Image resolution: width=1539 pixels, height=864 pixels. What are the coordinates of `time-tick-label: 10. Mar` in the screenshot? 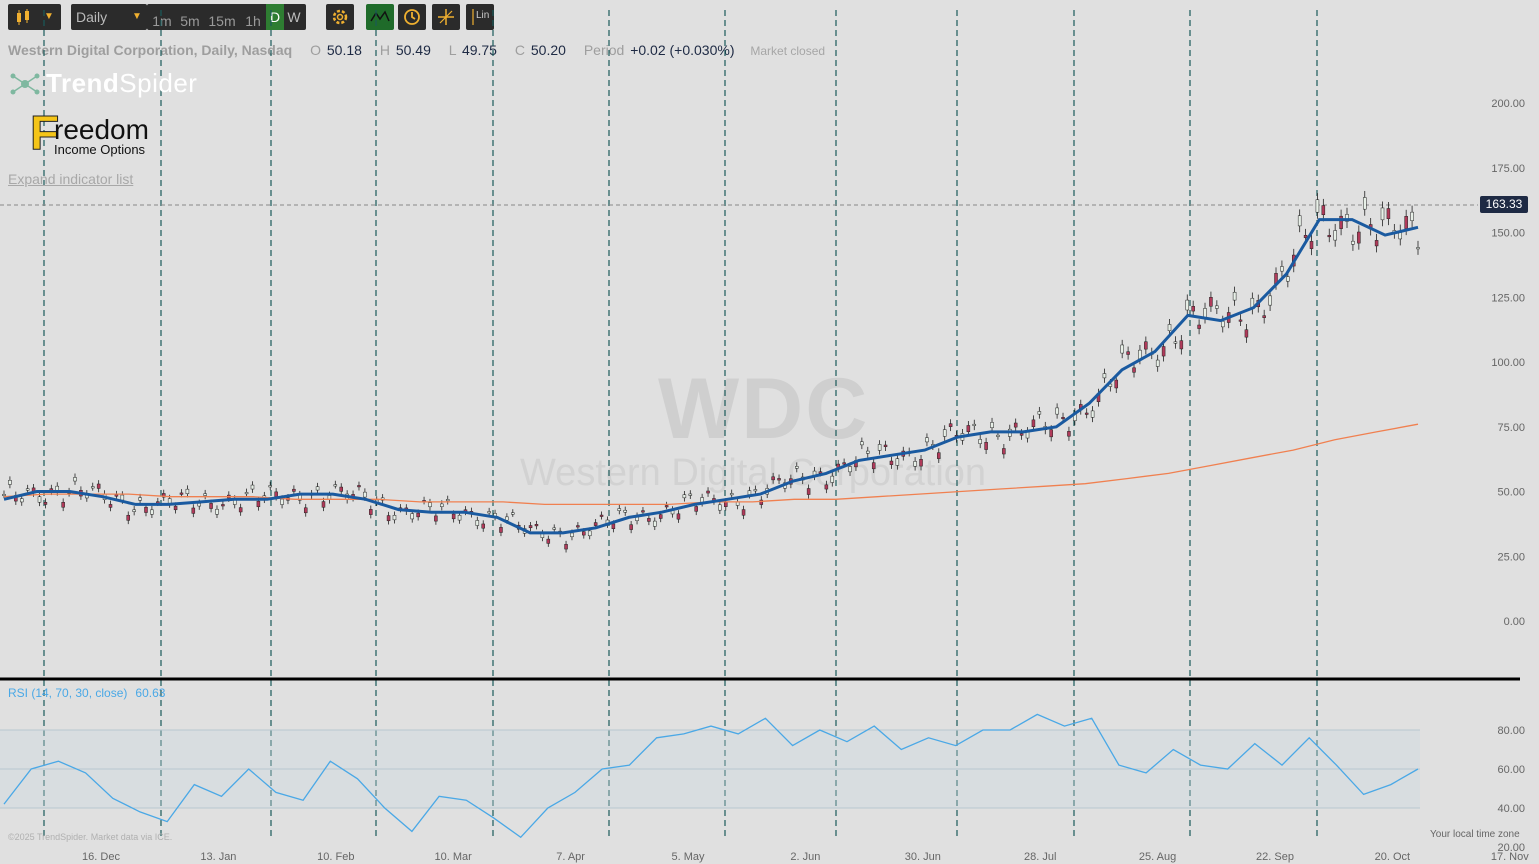 It's located at (454, 857).